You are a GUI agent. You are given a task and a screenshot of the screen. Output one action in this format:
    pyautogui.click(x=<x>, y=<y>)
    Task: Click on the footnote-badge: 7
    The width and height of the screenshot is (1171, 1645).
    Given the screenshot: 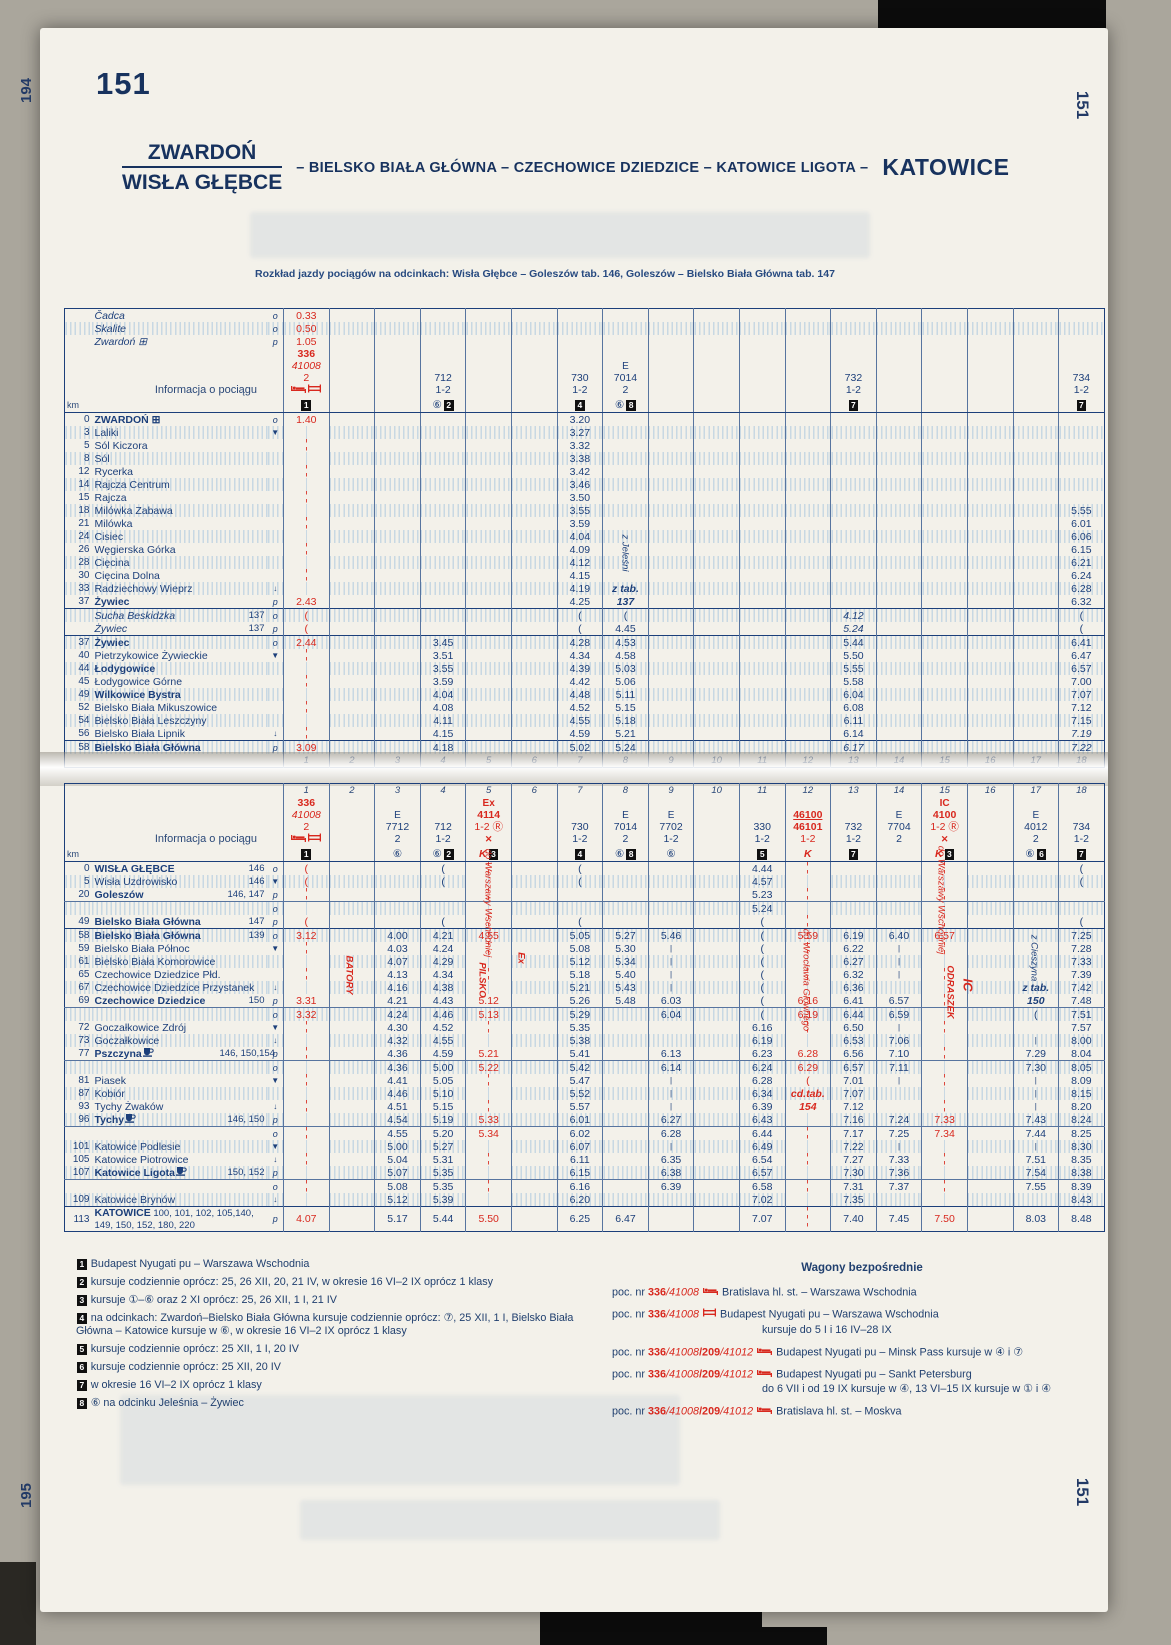 What is the action you would take?
    pyautogui.click(x=853, y=405)
    